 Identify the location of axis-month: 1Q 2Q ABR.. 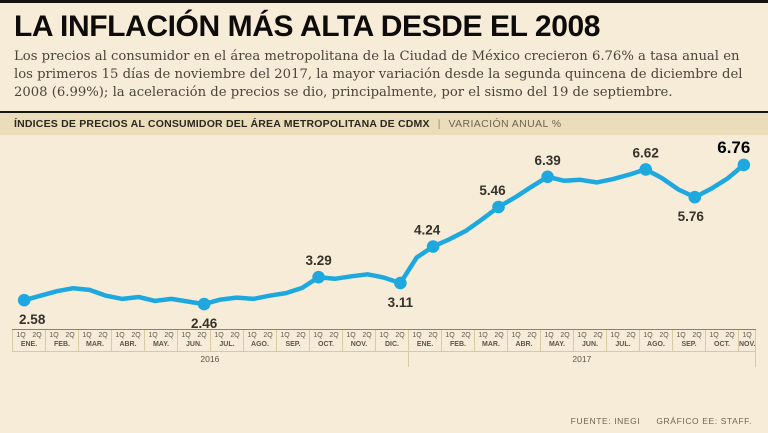
(128, 340).